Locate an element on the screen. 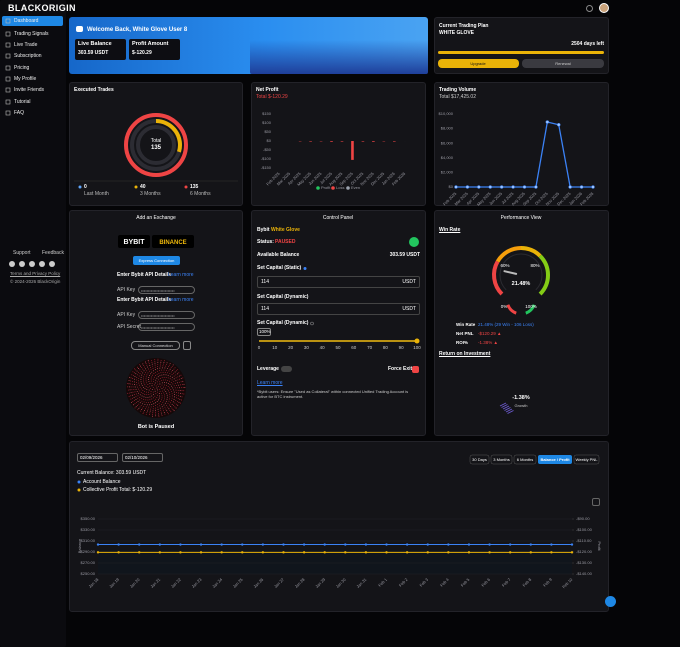  welcome-art is located at coordinates (339, 57).